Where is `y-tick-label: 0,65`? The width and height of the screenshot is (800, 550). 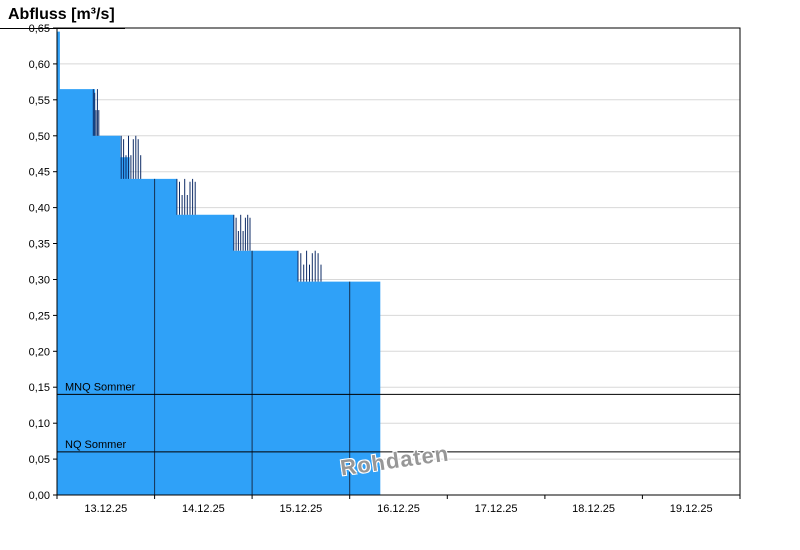
y-tick-label: 0,65 is located at coordinates (39, 29).